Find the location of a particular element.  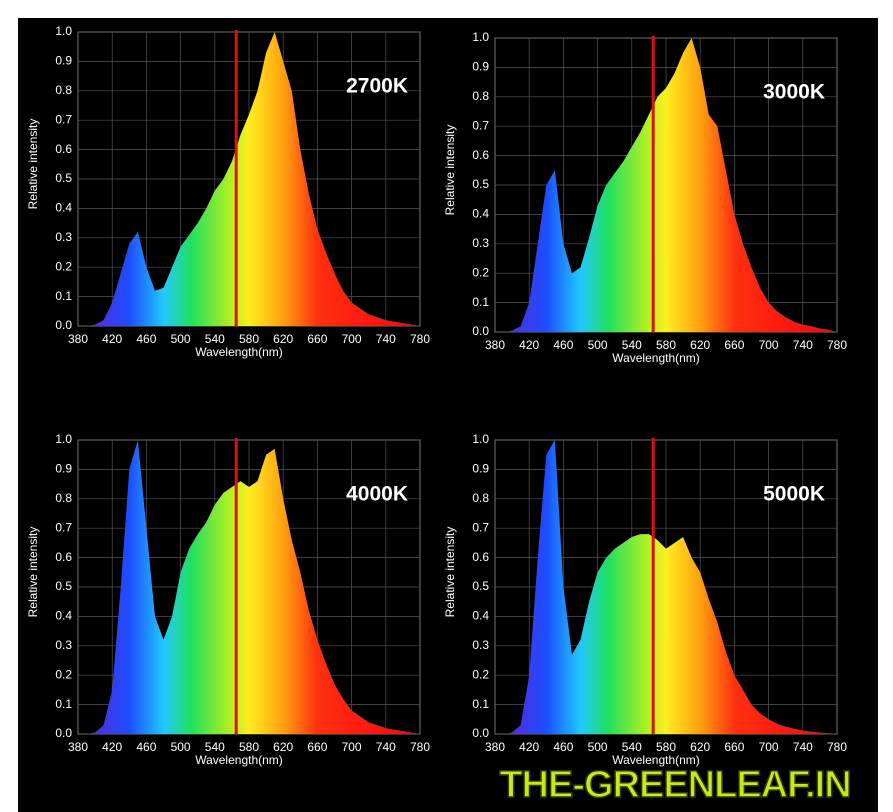

annotation: 2700K is located at coordinates (377, 86).